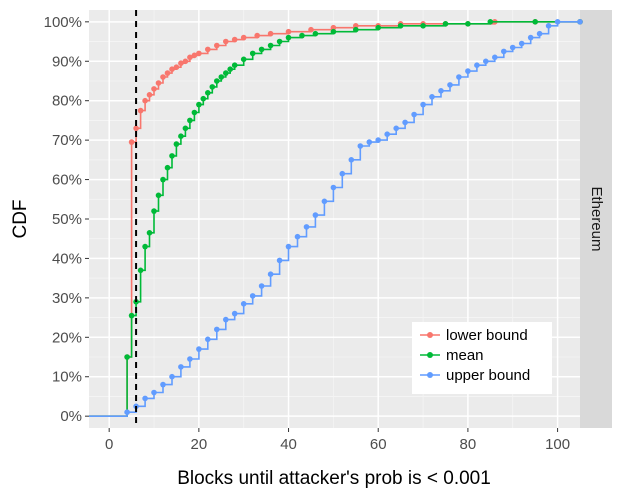 Image resolution: width=623 pixels, height=503 pixels. Describe the element at coordinates (378, 444) in the screenshot. I see `x-tick-label: 60` at that location.